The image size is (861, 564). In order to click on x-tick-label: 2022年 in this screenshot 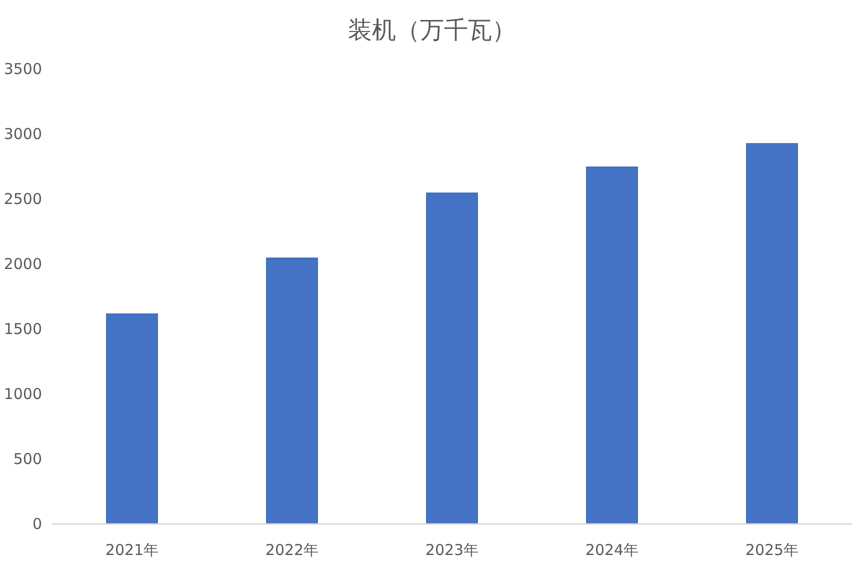, I will do `click(292, 550)`.